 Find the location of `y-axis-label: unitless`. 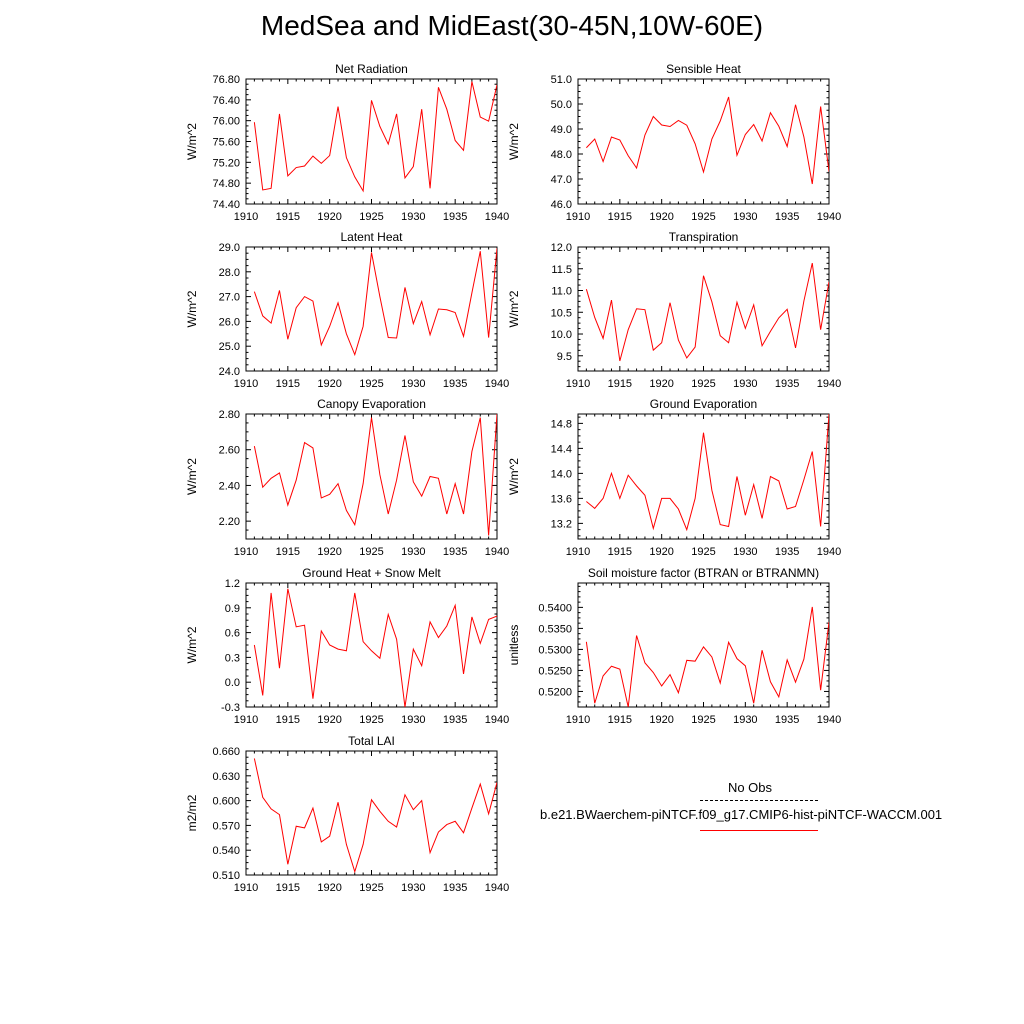

y-axis-label: unitless is located at coordinates (514, 645).